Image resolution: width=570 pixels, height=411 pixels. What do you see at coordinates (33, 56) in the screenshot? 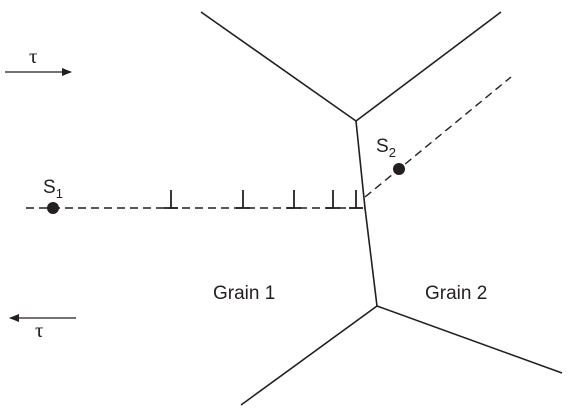
I see `shear-label-top: τ` at bounding box center [33, 56].